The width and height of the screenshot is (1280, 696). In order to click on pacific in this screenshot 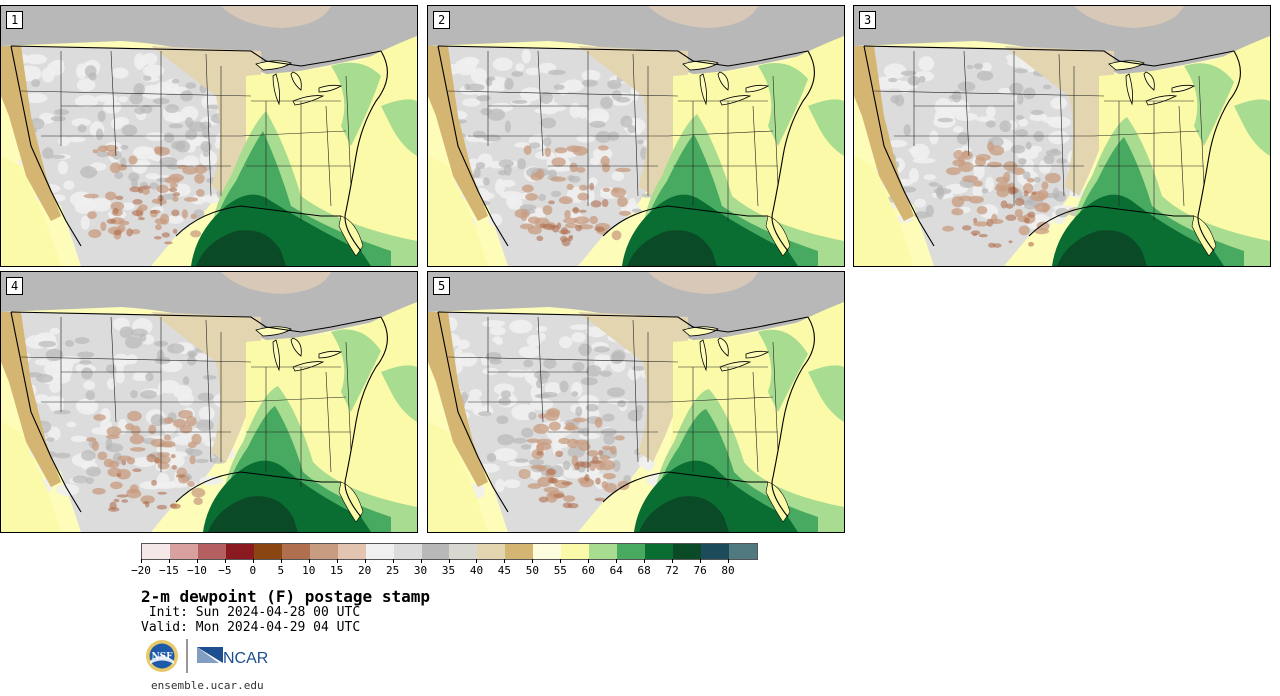, I will do `click(884, 211)`.